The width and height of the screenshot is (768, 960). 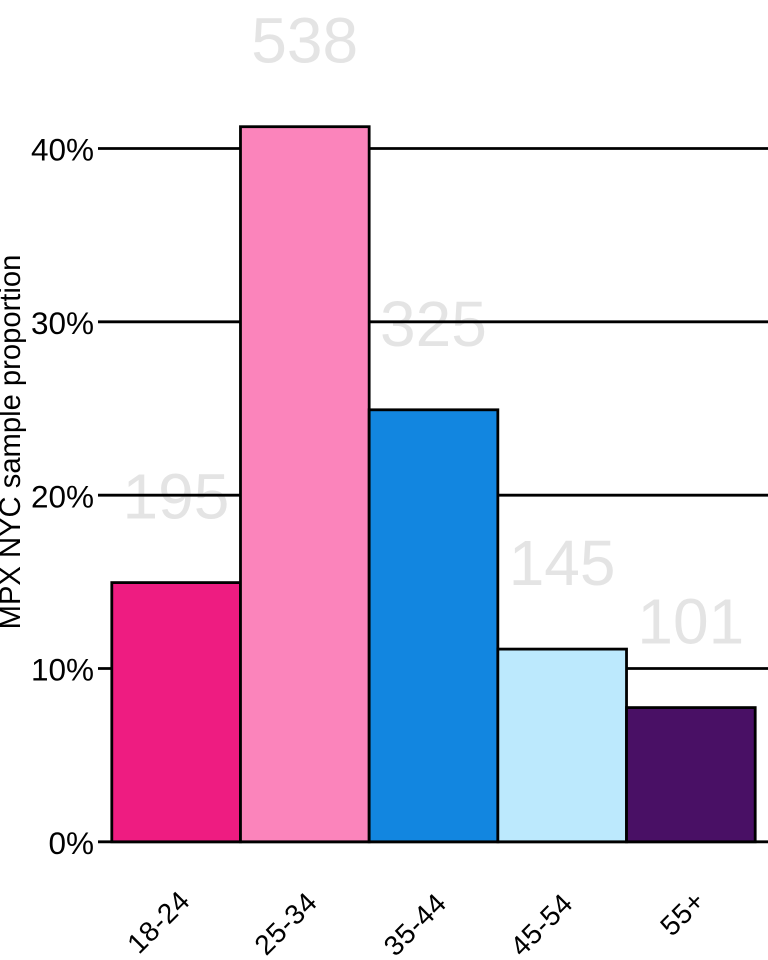 I want to click on svg-text: 10%, so click(x=62, y=670).